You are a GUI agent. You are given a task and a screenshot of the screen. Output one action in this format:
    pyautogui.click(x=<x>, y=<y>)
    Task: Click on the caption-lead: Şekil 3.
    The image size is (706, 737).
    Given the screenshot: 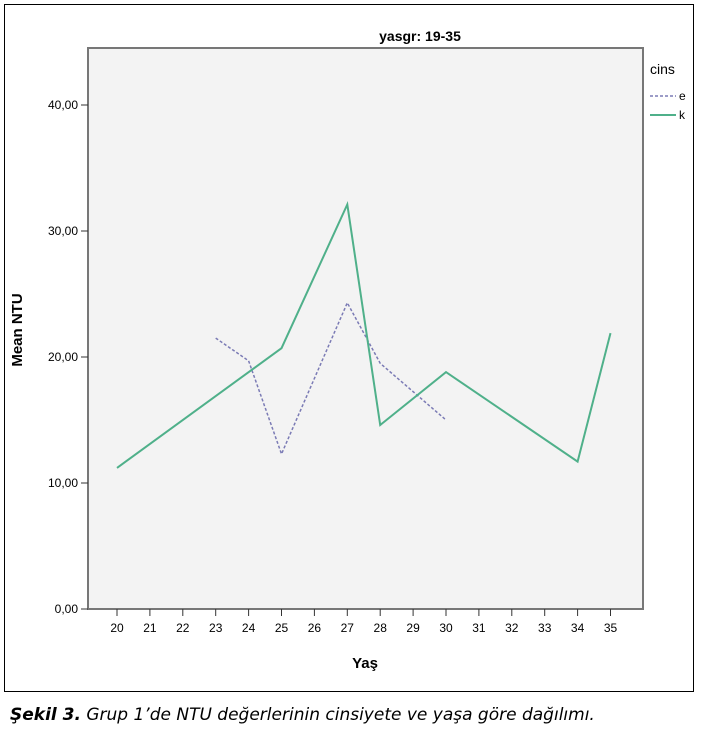 What is the action you would take?
    pyautogui.click(x=45, y=715)
    